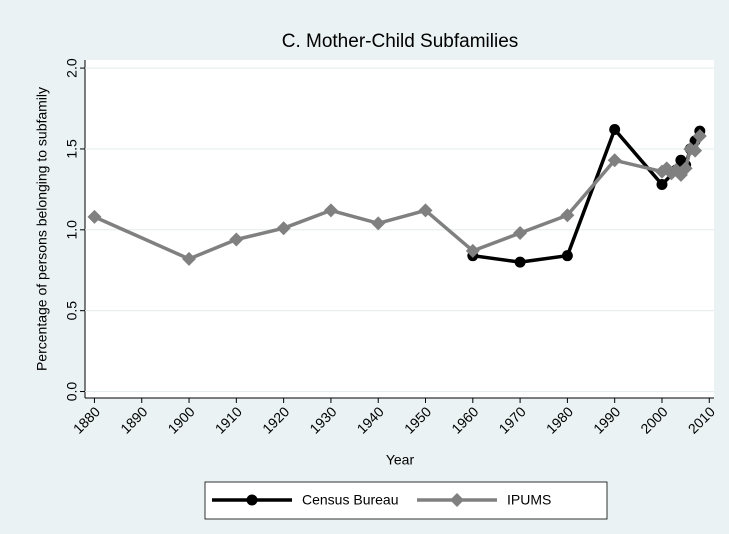  What do you see at coordinates (72, 392) in the screenshot?
I see `y-tick-label: 0.0` at bounding box center [72, 392].